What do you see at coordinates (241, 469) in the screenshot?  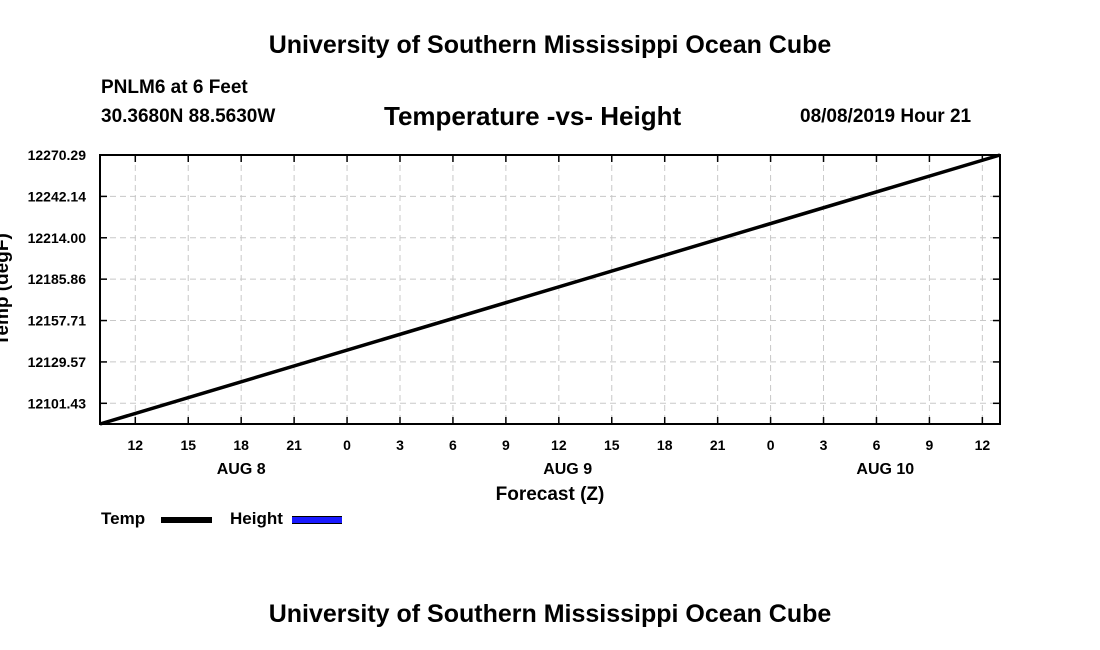 I see `x-day-label: AUG 8` at bounding box center [241, 469].